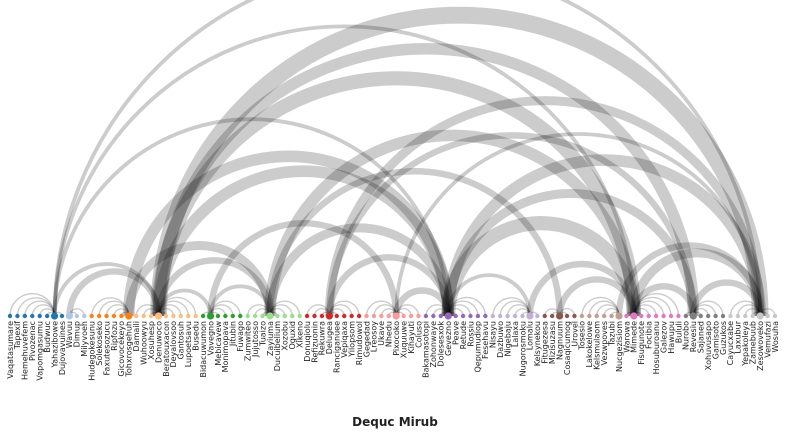  Describe the element at coordinates (84, 316) in the screenshot. I see `node-milyvoeh` at that location.